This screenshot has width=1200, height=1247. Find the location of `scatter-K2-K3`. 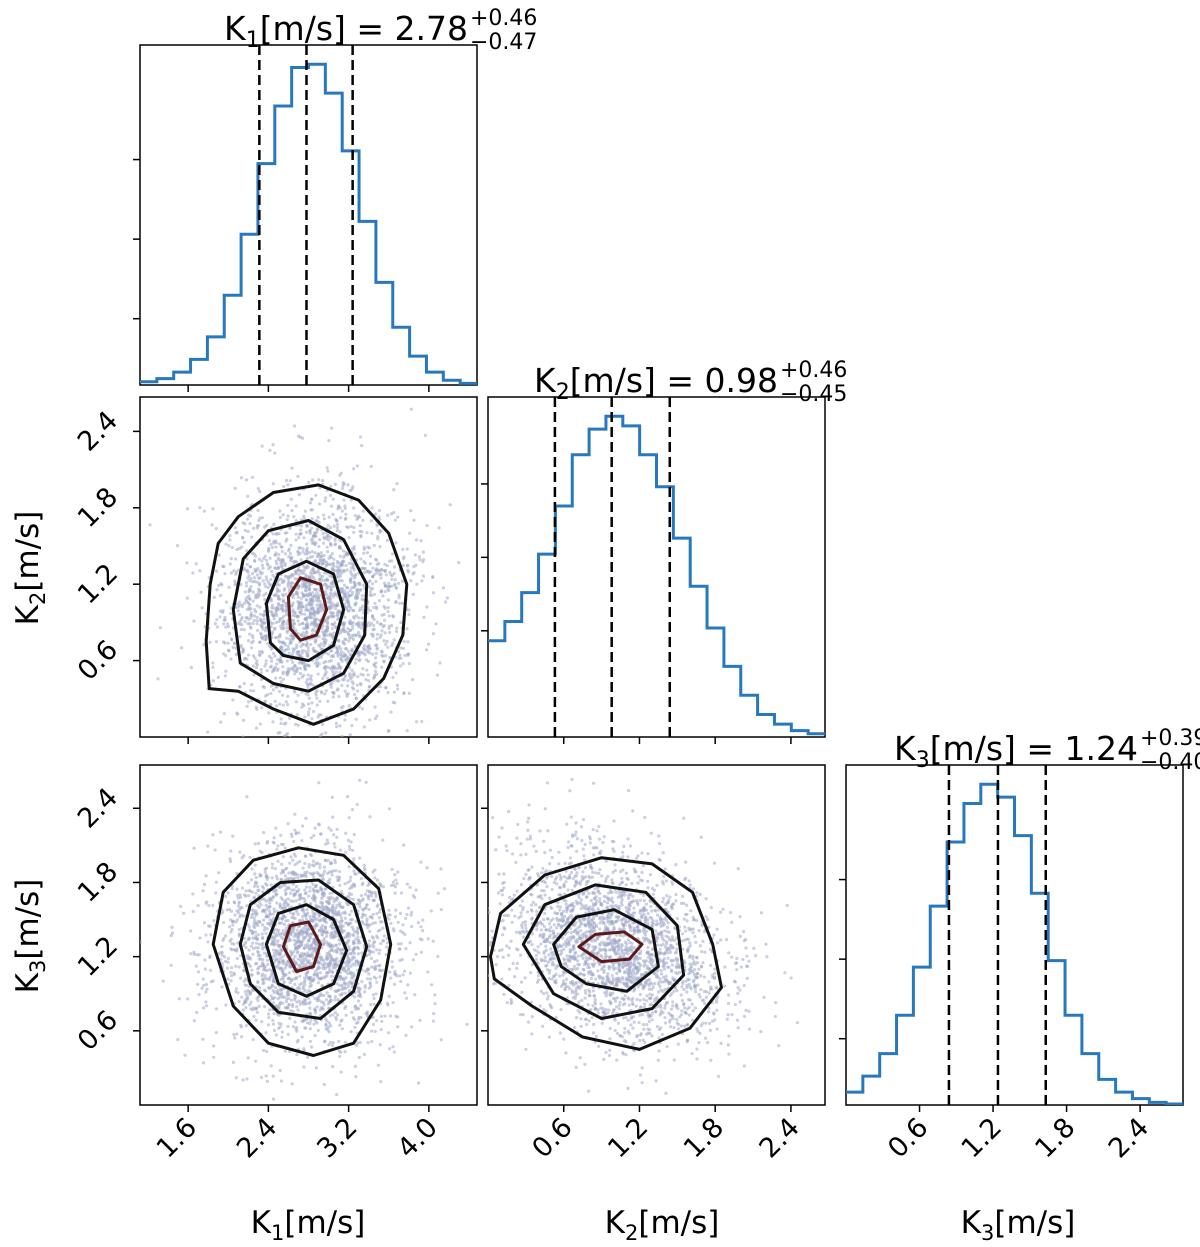

scatter-K2-K3 is located at coordinates (644, 930).